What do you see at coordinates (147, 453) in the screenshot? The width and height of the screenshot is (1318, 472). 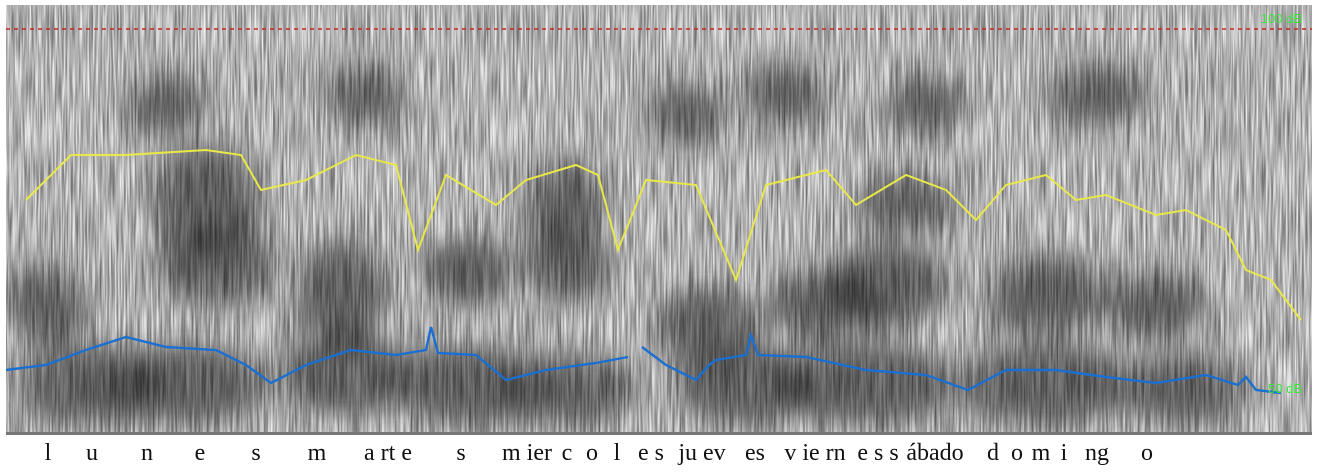 I see `transcript-segment: n` at bounding box center [147, 453].